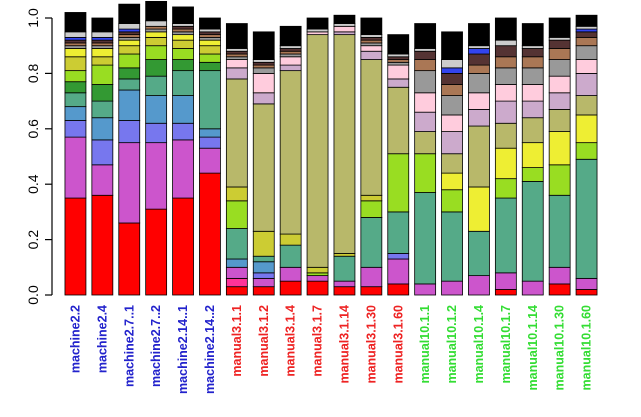  Describe the element at coordinates (129, 346) in the screenshot. I see `x-tick-label: machine2.7..1` at that location.